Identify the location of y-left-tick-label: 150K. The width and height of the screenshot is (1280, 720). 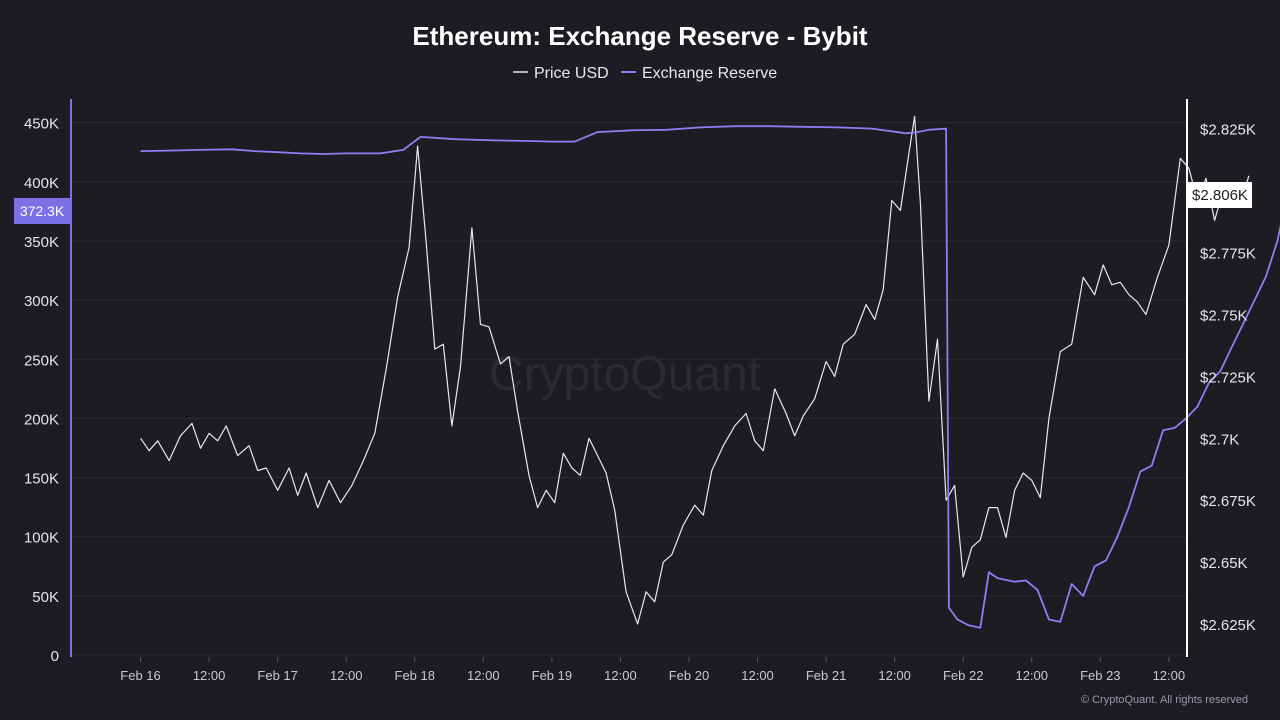
(41, 479).